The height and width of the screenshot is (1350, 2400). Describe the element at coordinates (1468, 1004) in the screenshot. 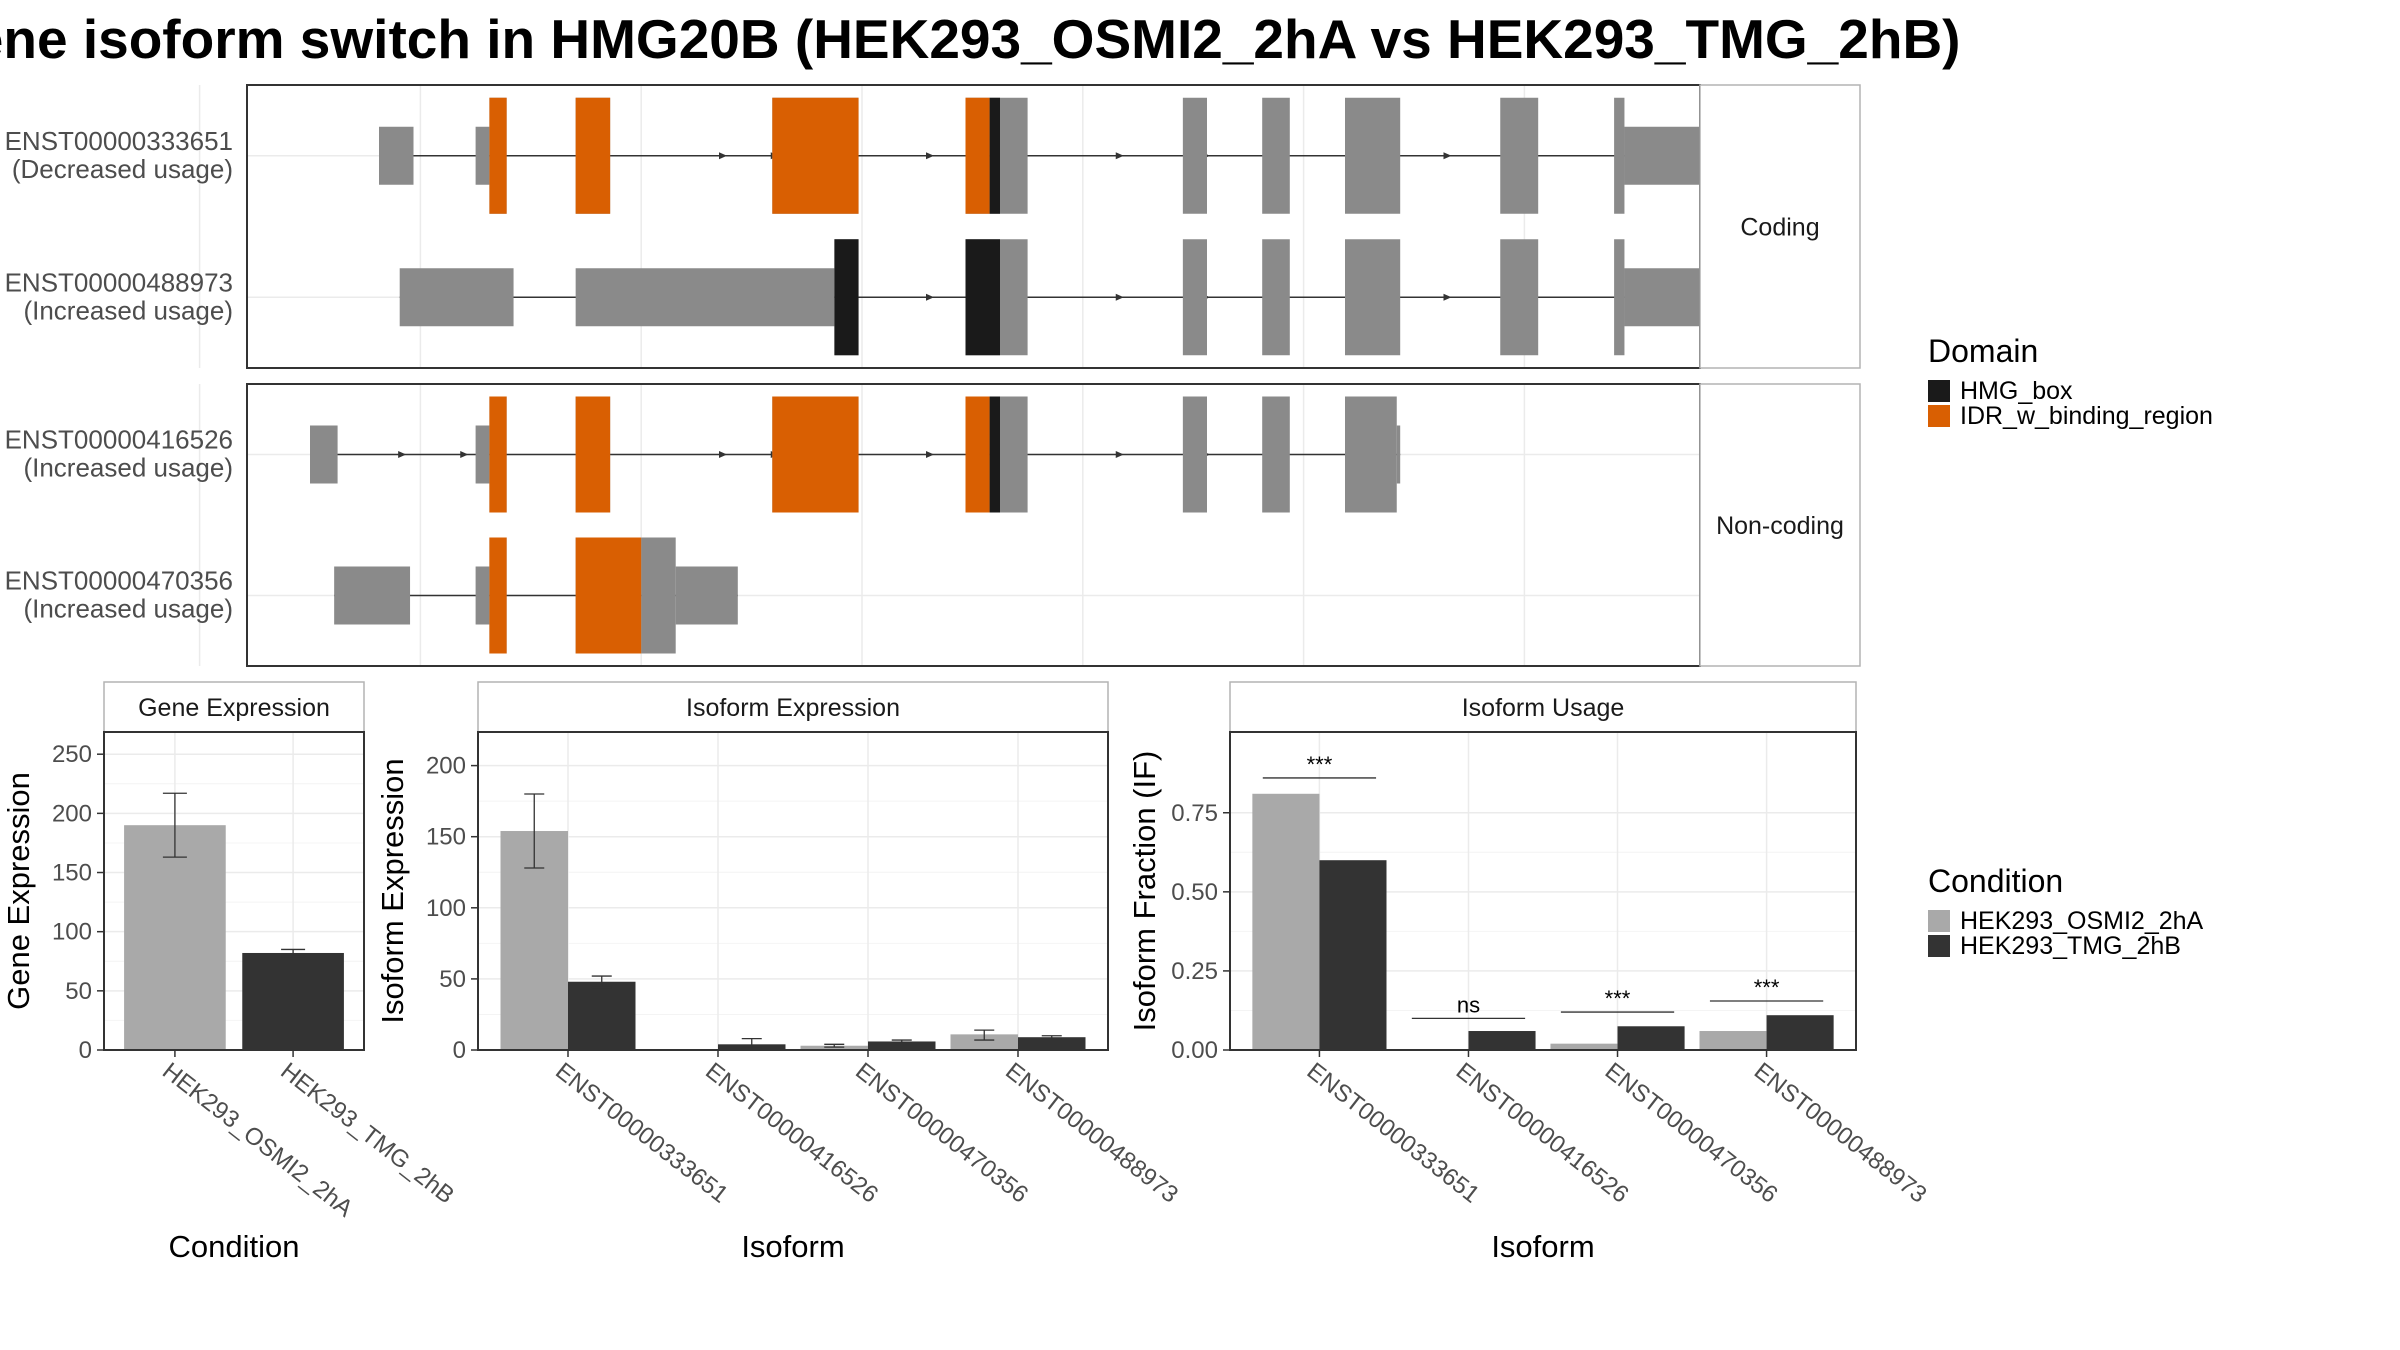

I see `significance-label: ns` at that location.